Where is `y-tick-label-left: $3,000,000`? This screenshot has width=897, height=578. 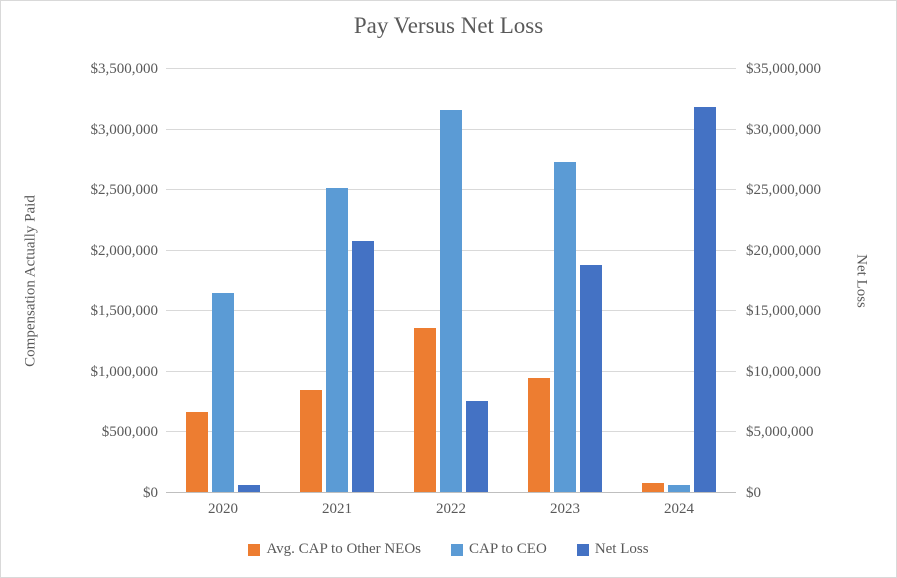
y-tick-label-left: $3,000,000 is located at coordinates (124, 129).